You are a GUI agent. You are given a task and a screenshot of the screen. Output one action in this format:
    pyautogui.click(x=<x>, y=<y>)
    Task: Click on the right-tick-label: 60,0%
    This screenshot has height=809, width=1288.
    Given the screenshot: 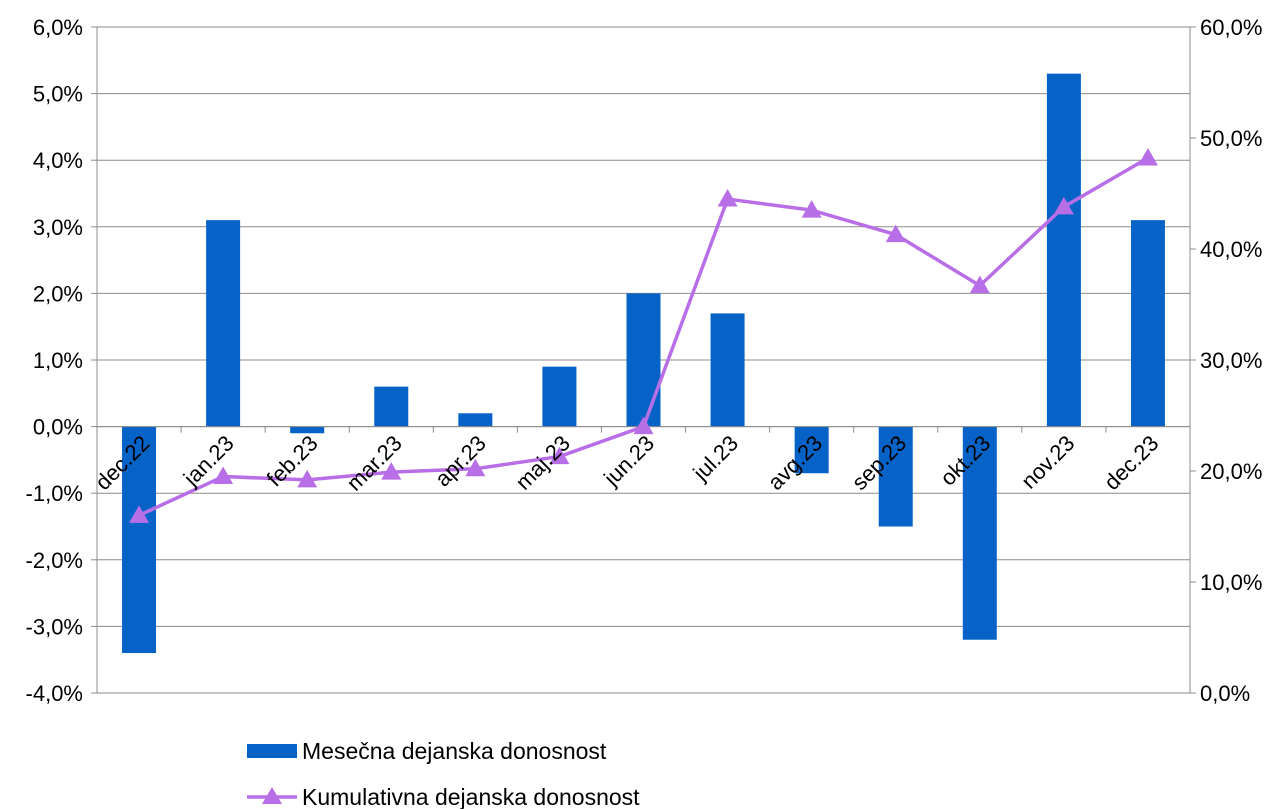 What is the action you would take?
    pyautogui.click(x=1231, y=27)
    